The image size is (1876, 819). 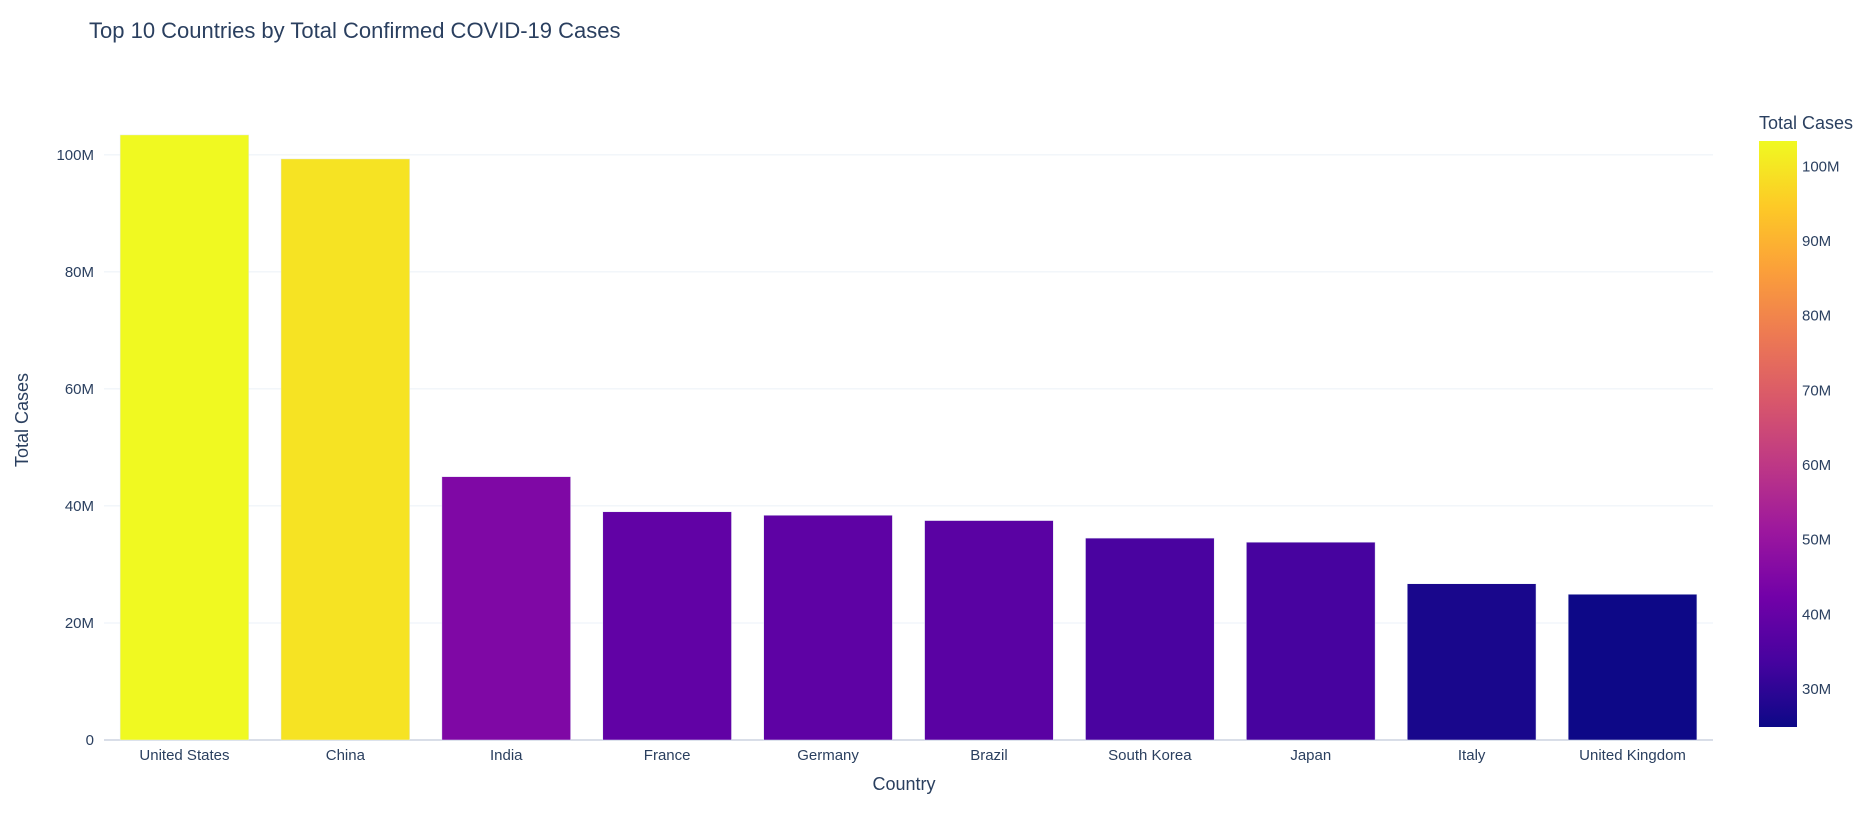 What do you see at coordinates (1821, 428) in the screenshot?
I see `colorbar-ticks: 30M 40M 50M 60M 70M 80M 90M 100M` at bounding box center [1821, 428].